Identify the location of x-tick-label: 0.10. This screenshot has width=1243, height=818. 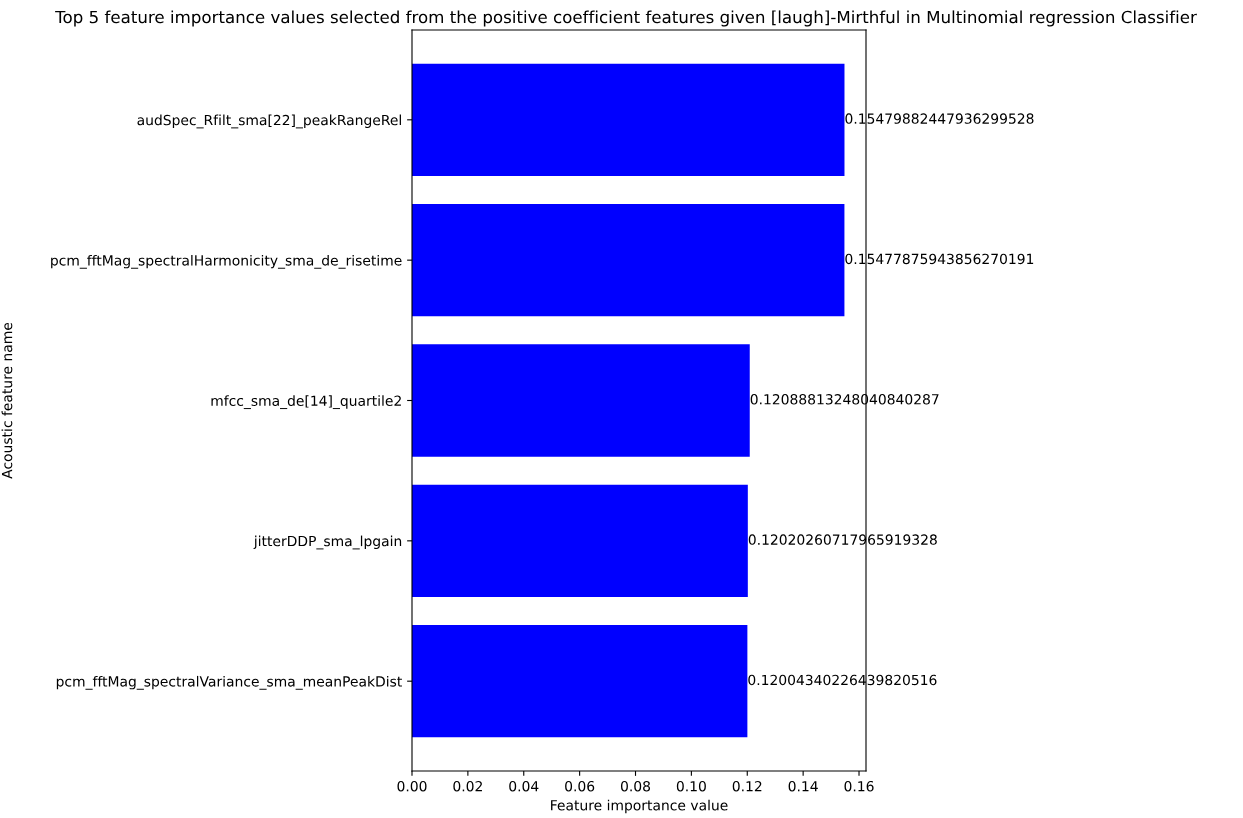
(691, 786).